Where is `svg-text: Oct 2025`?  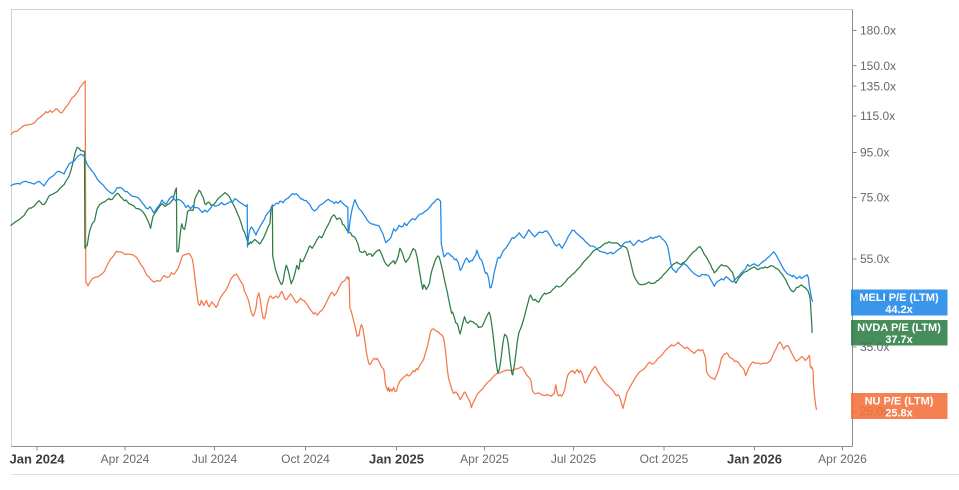
svg-text: Oct 2025 is located at coordinates (664, 459).